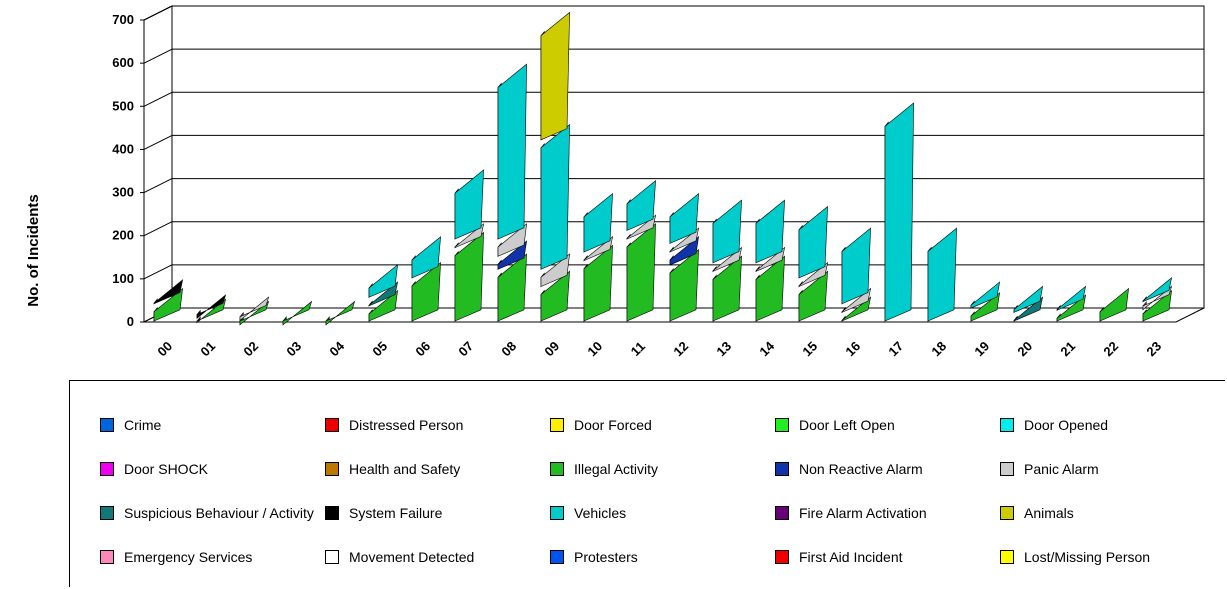 This screenshot has height=589, width=1227. I want to click on legend-label: Fire Alarm Activation, so click(863, 513).